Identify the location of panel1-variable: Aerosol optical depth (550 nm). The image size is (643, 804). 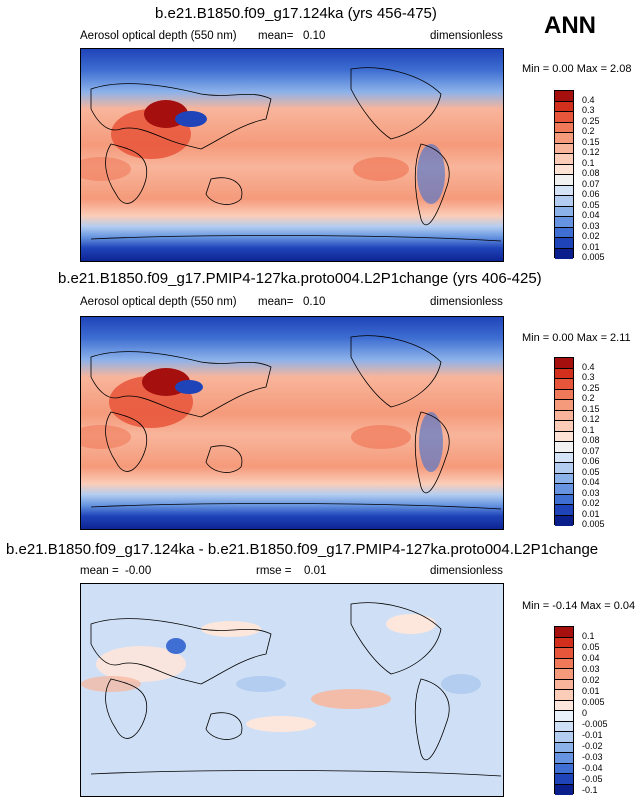
(158, 36).